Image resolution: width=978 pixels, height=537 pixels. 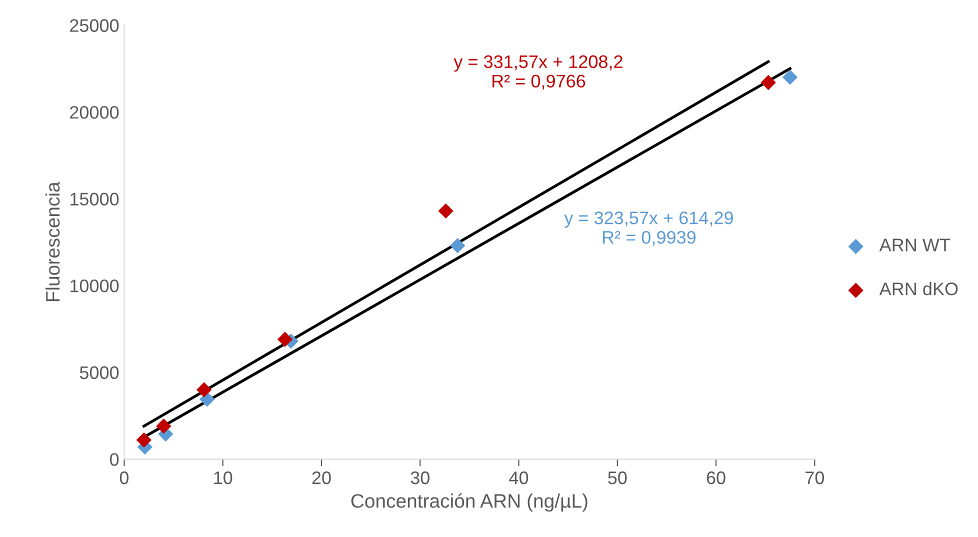 What do you see at coordinates (321, 477) in the screenshot?
I see `x-tick-label: 20` at bounding box center [321, 477].